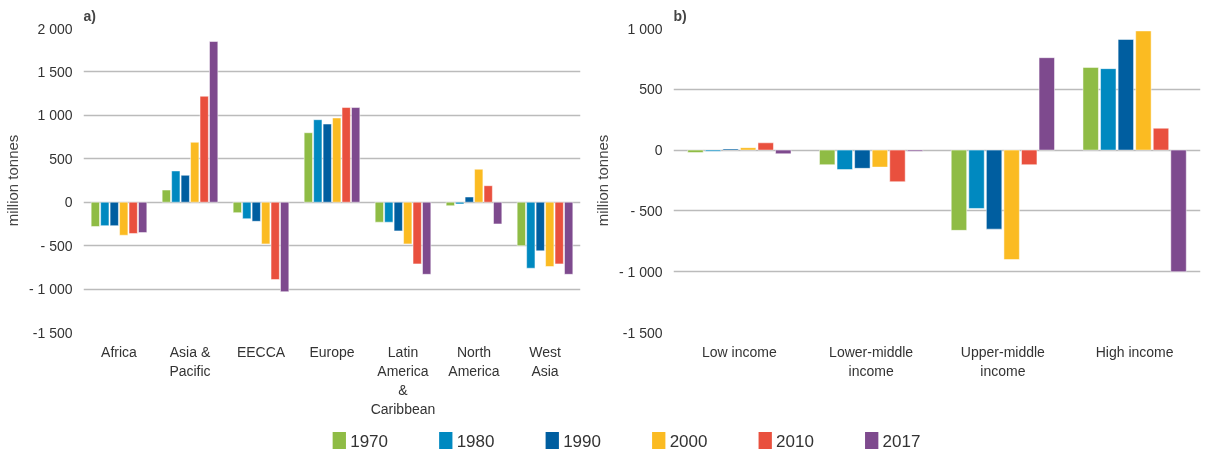 This screenshot has height=462, width=1221. Describe the element at coordinates (119, 351) in the screenshot. I see `x-tick-label: Africa` at that location.